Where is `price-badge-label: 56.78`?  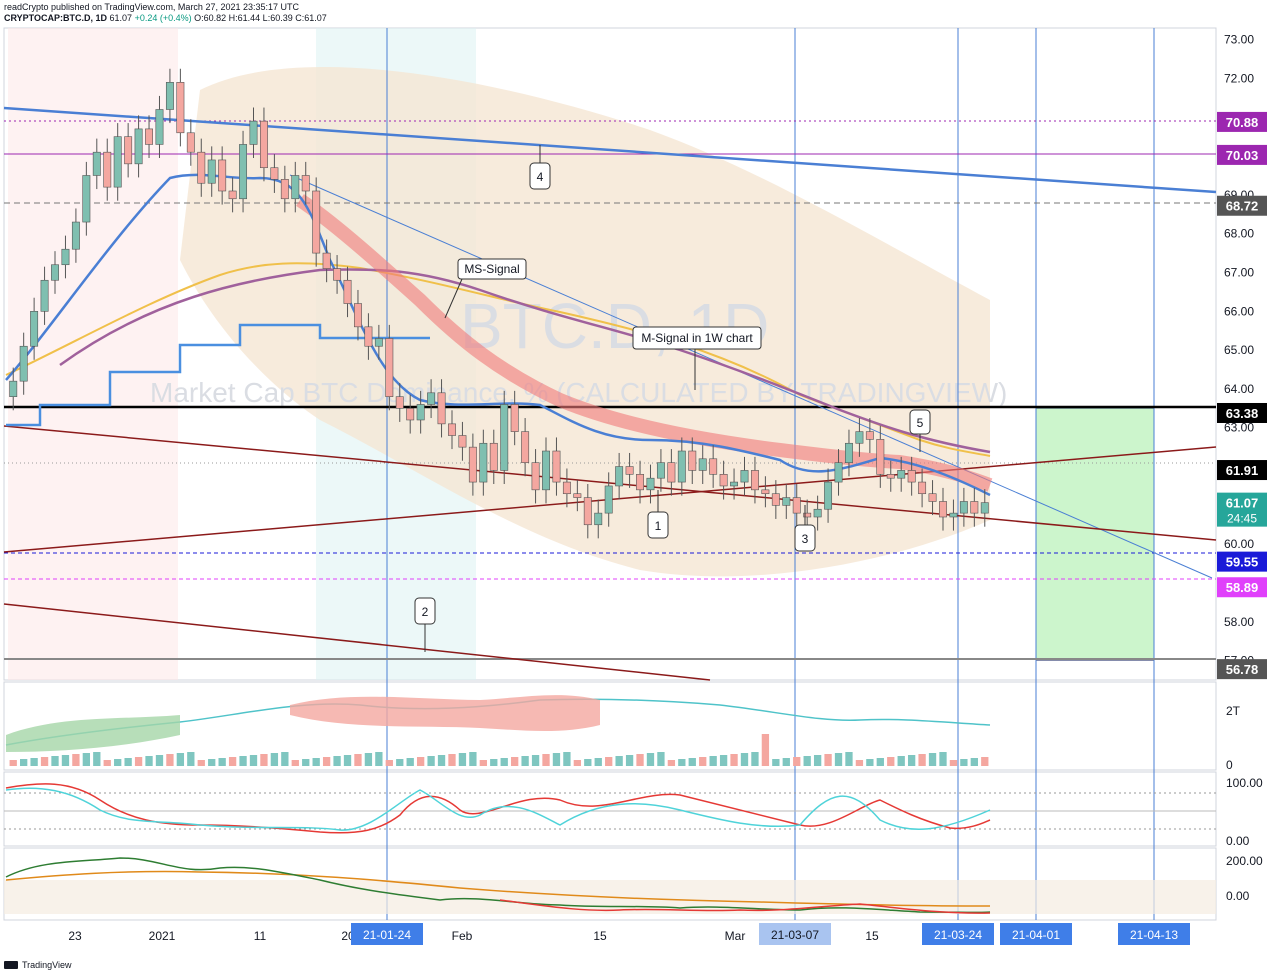
price-badge-label: 56.78 is located at coordinates (1242, 669).